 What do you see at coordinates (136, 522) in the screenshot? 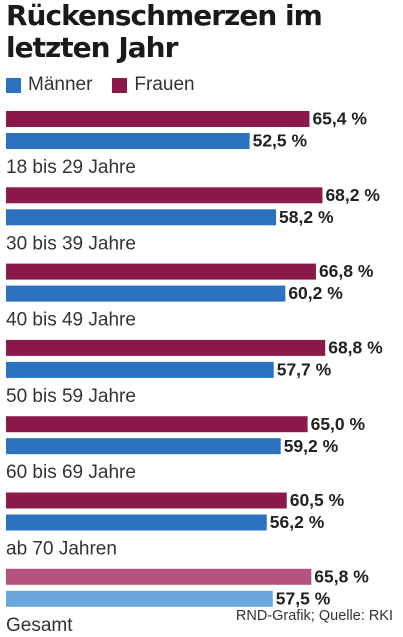
I see `bar-maenner-ab-70-jahren` at bounding box center [136, 522].